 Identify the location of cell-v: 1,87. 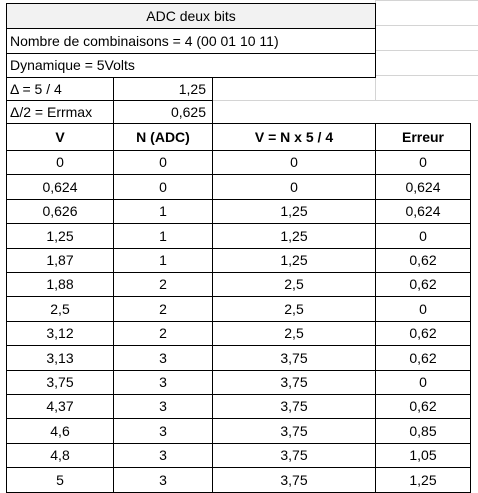
(60, 260).